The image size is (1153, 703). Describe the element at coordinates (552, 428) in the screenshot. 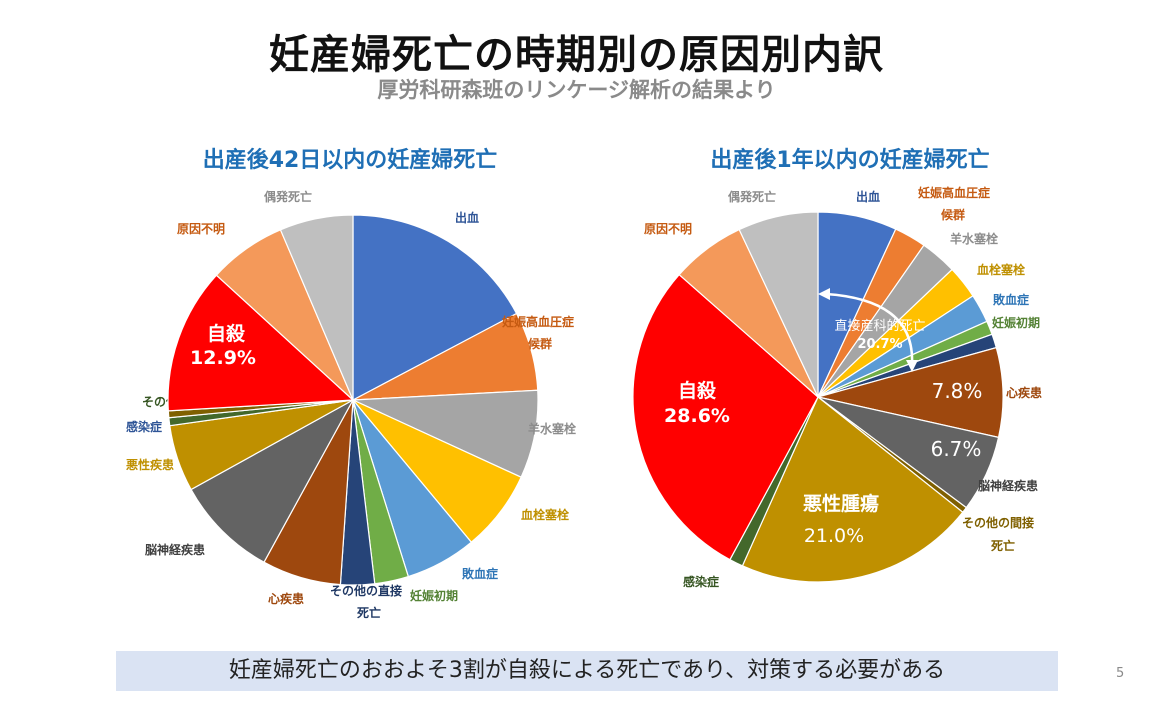

I see `pie1-label-羊水塞栓: 羊水塞栓` at that location.